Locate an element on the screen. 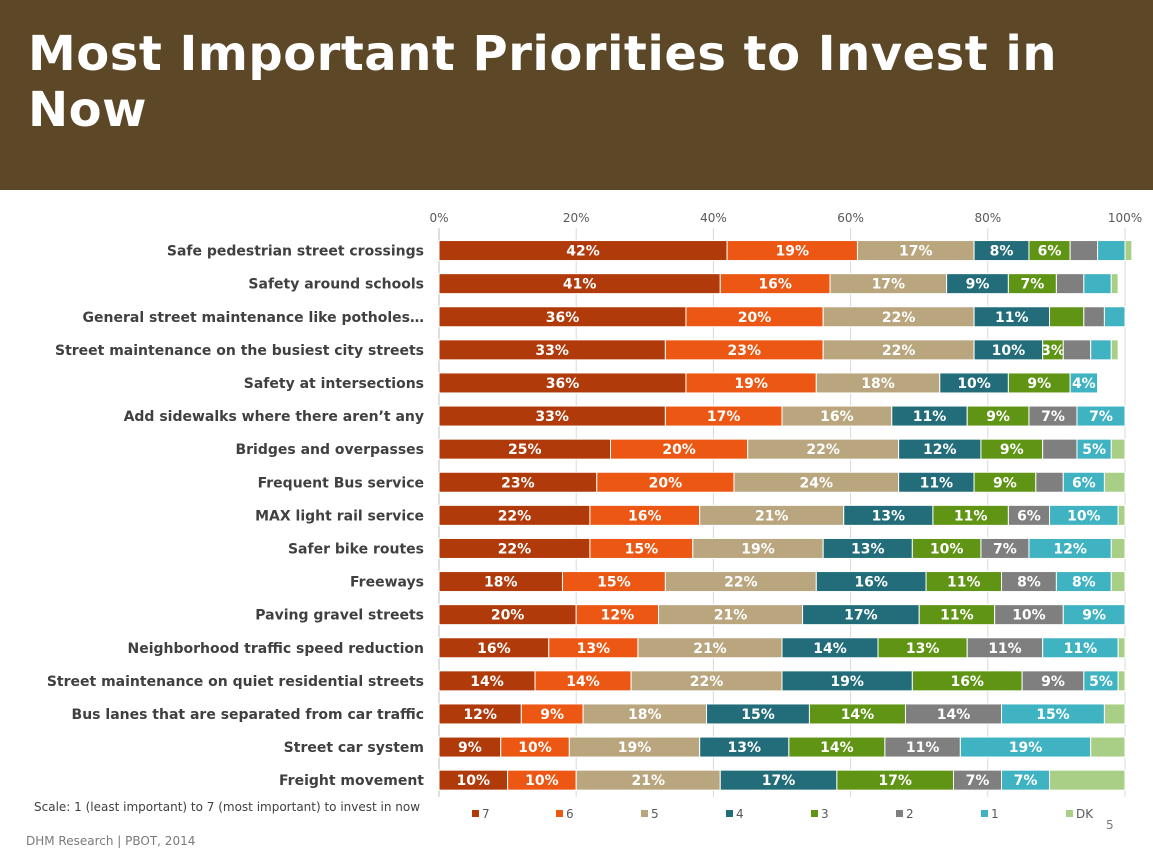 The height and width of the screenshot is (854, 1153). data-label: 25% is located at coordinates (525, 450).